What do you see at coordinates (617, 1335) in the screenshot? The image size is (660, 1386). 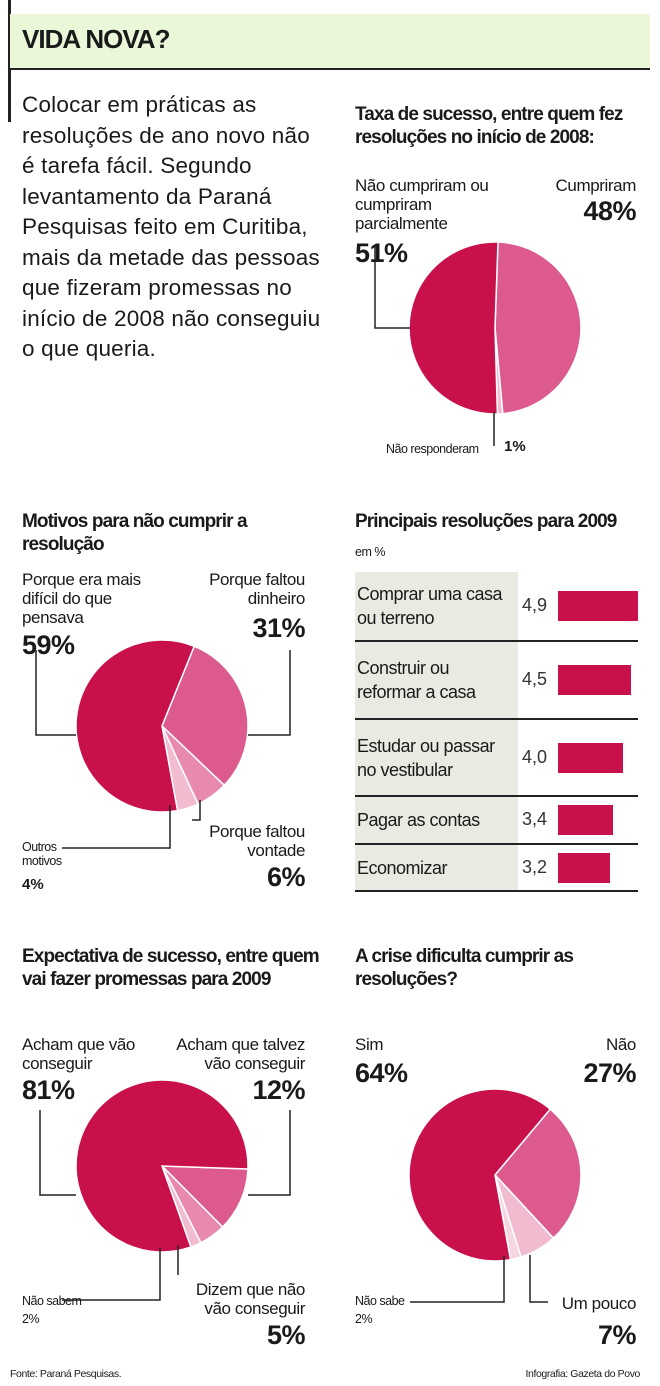 I see `slice-value: 7%` at bounding box center [617, 1335].